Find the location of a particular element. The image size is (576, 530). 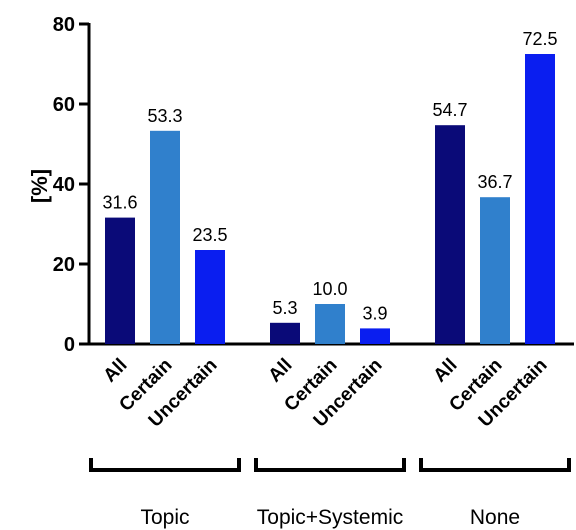

group-labels: Topic Topic+Systemic None is located at coordinates (330, 517).